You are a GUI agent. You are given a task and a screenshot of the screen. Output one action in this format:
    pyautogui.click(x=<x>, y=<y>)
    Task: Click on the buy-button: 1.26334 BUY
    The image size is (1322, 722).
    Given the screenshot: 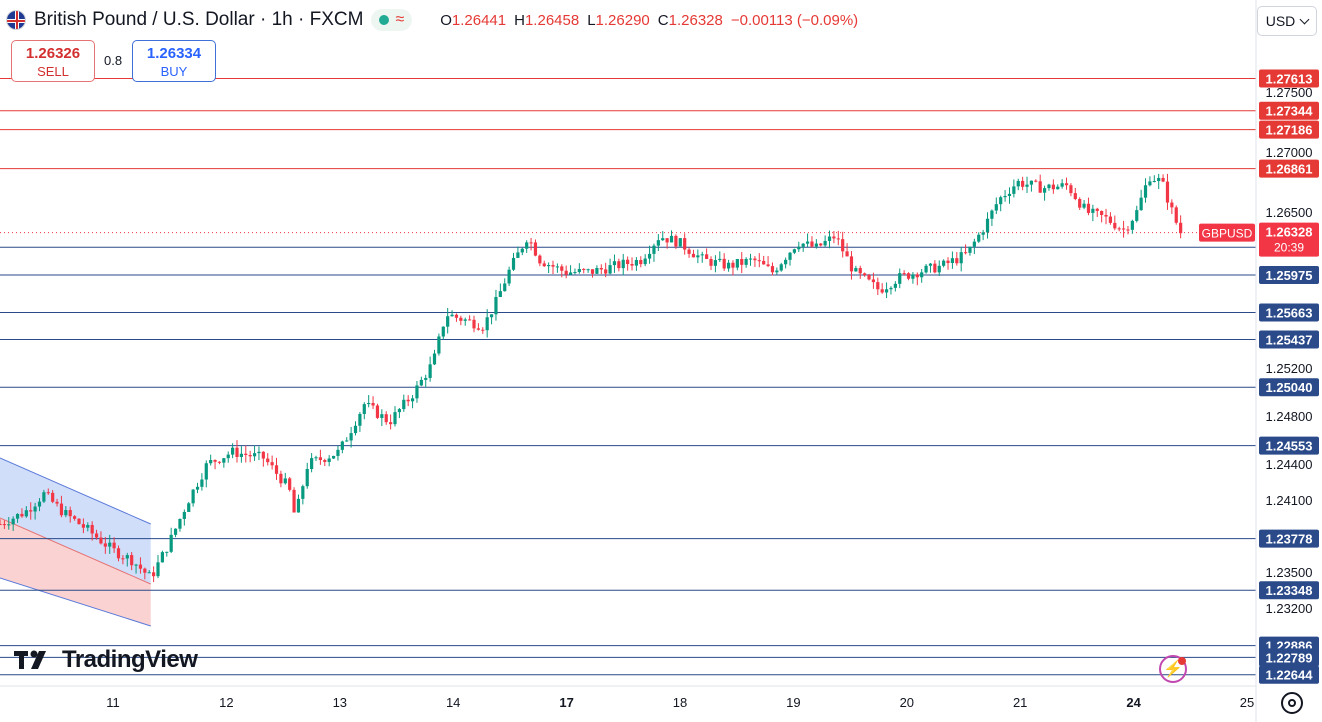 What is the action you would take?
    pyautogui.click(x=174, y=61)
    